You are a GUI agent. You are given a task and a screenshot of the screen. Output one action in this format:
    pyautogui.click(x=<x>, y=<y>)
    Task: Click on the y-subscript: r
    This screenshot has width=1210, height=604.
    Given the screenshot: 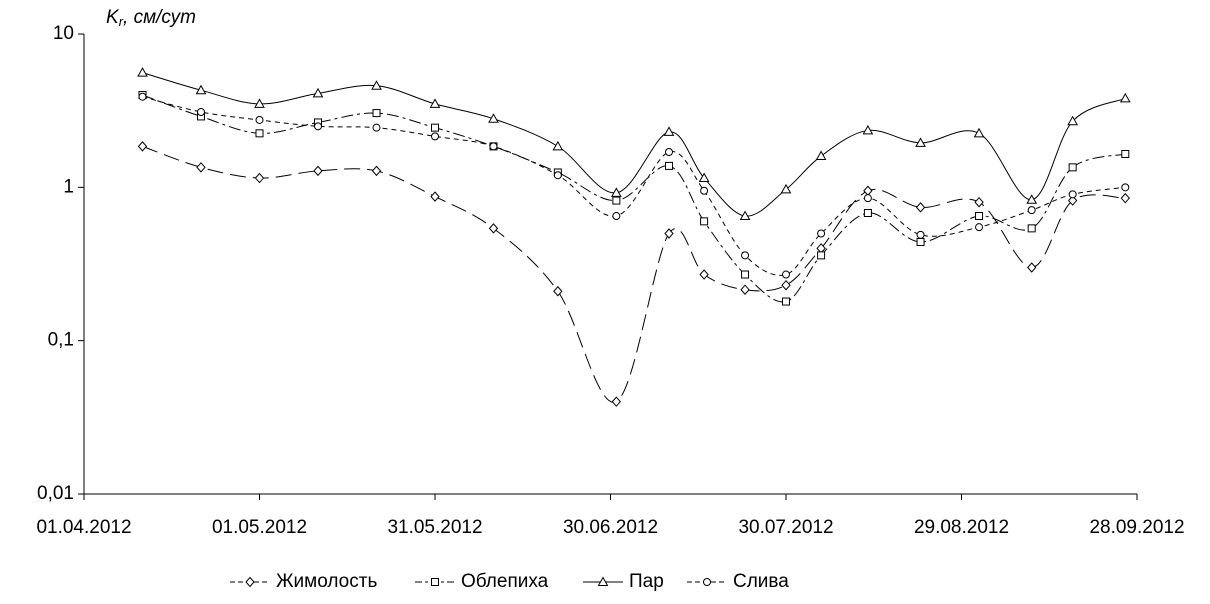 What is the action you would take?
    pyautogui.click(x=121, y=21)
    